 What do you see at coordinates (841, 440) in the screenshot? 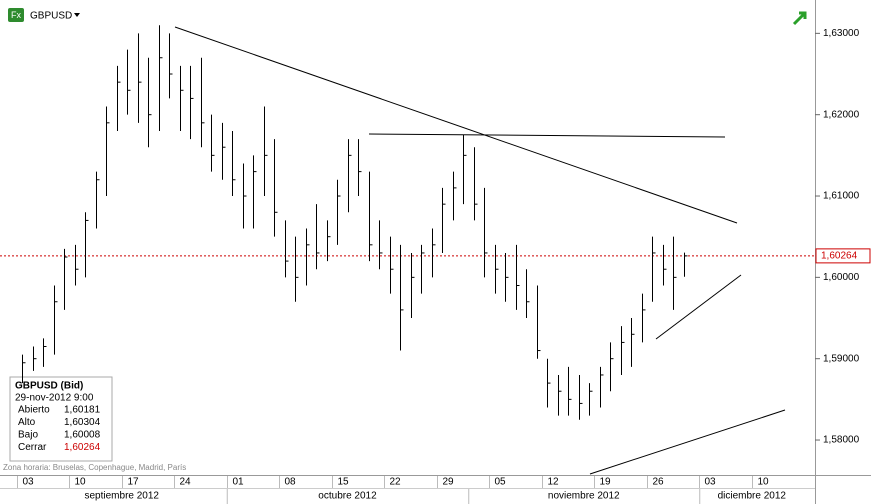
I see `y-tick-label: 1,58000` at bounding box center [841, 440].